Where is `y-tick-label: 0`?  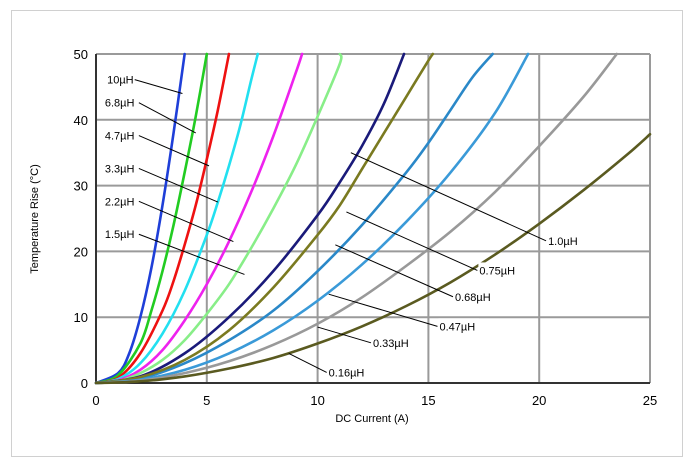
y-tick-label: 0 is located at coordinates (84, 383).